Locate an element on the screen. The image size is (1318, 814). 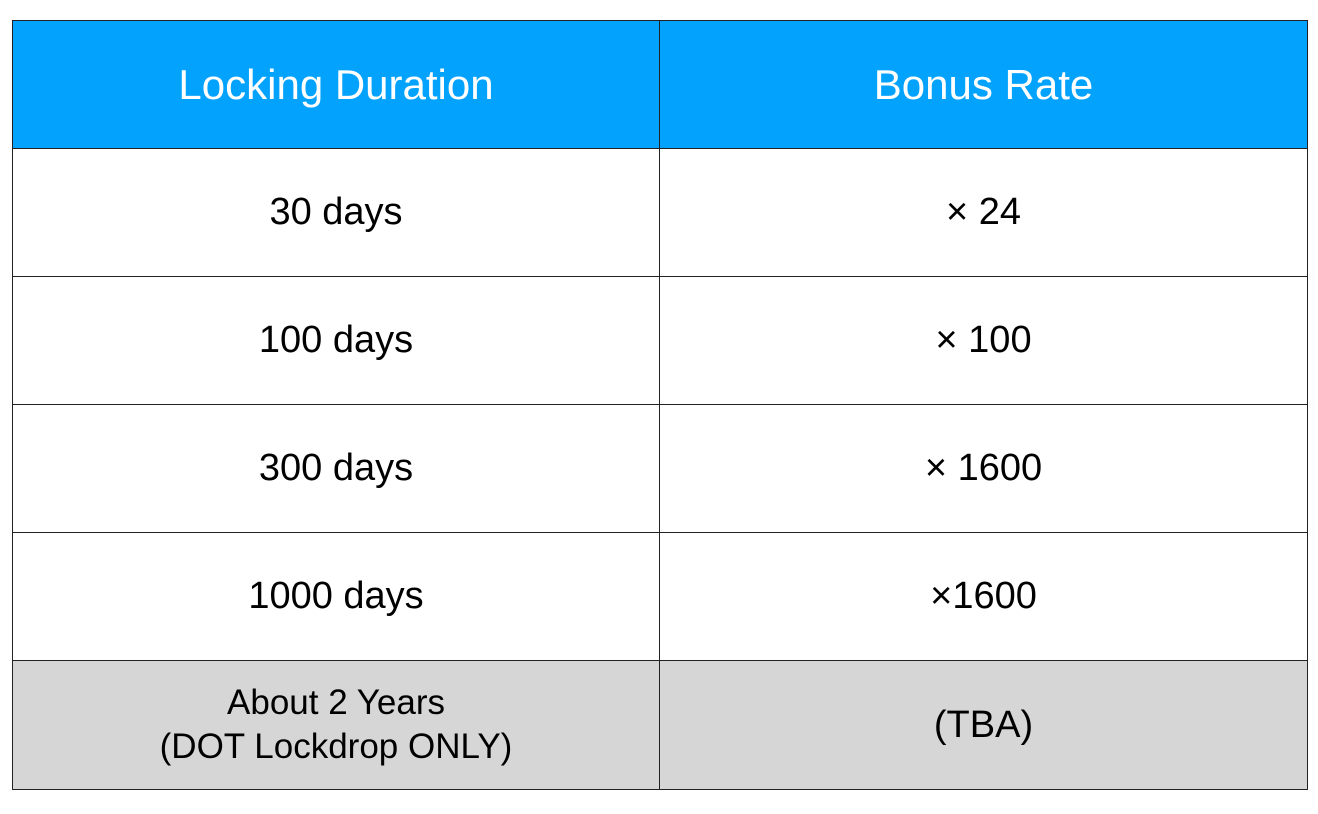
duration-line-note: (DOT Lockdrop ONLY) is located at coordinates (336, 746).